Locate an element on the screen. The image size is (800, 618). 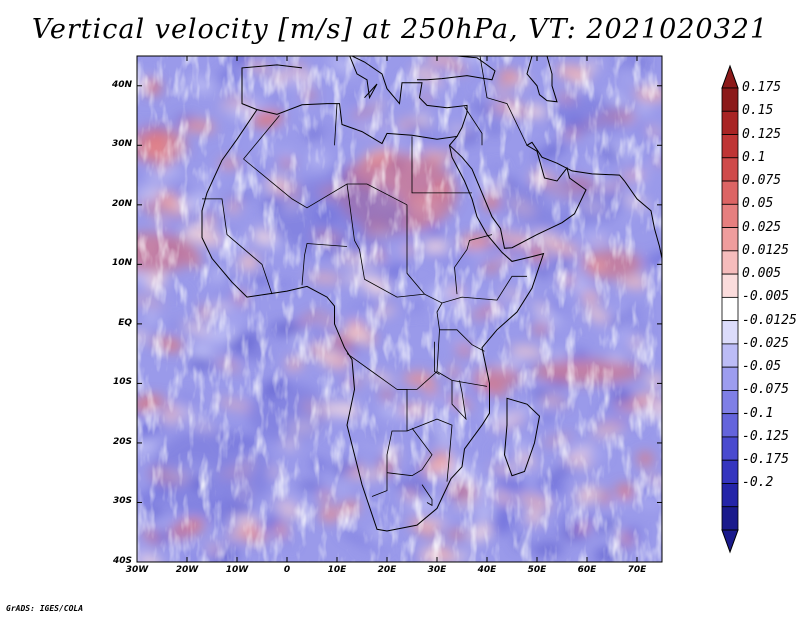
arabia-asia-coastline is located at coordinates (555, 200).